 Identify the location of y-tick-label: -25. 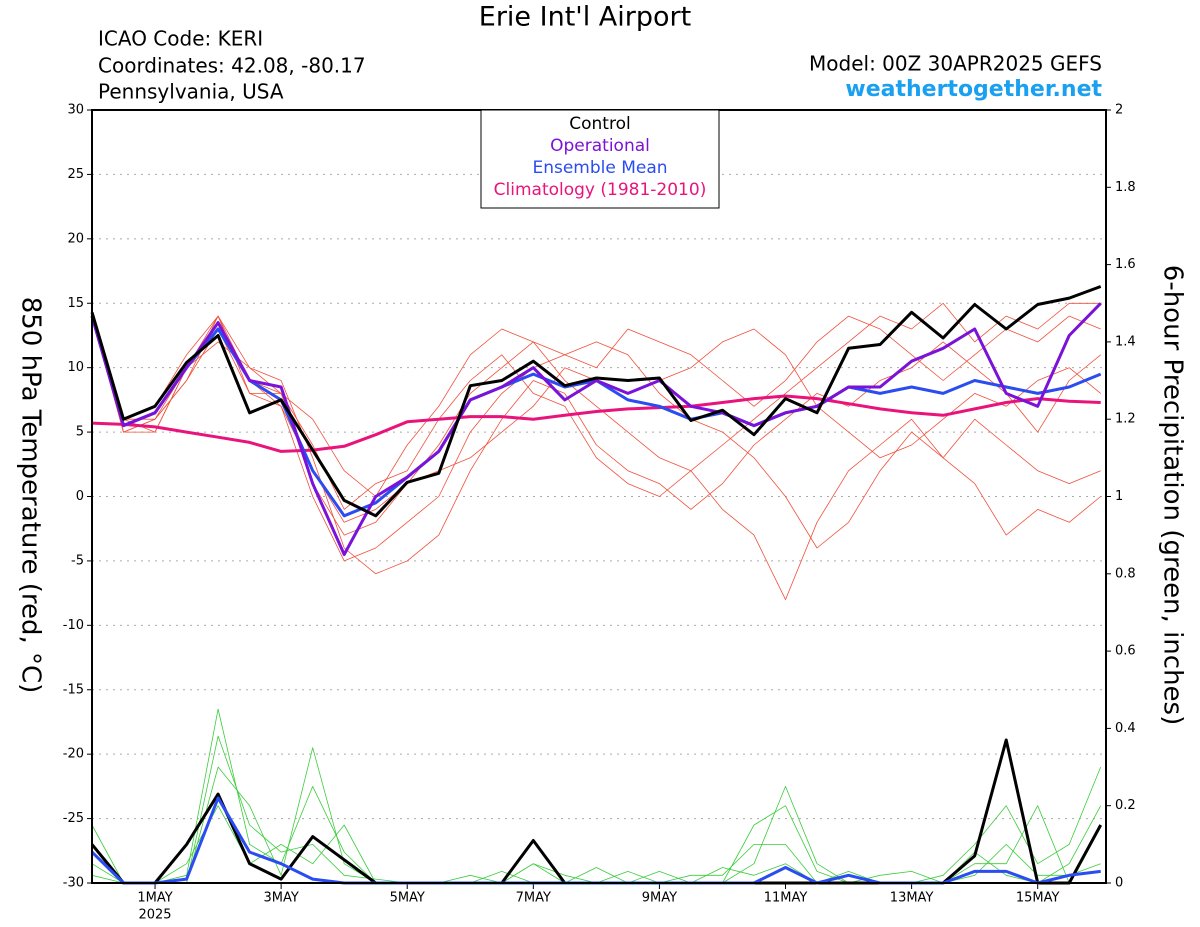
(73, 818).